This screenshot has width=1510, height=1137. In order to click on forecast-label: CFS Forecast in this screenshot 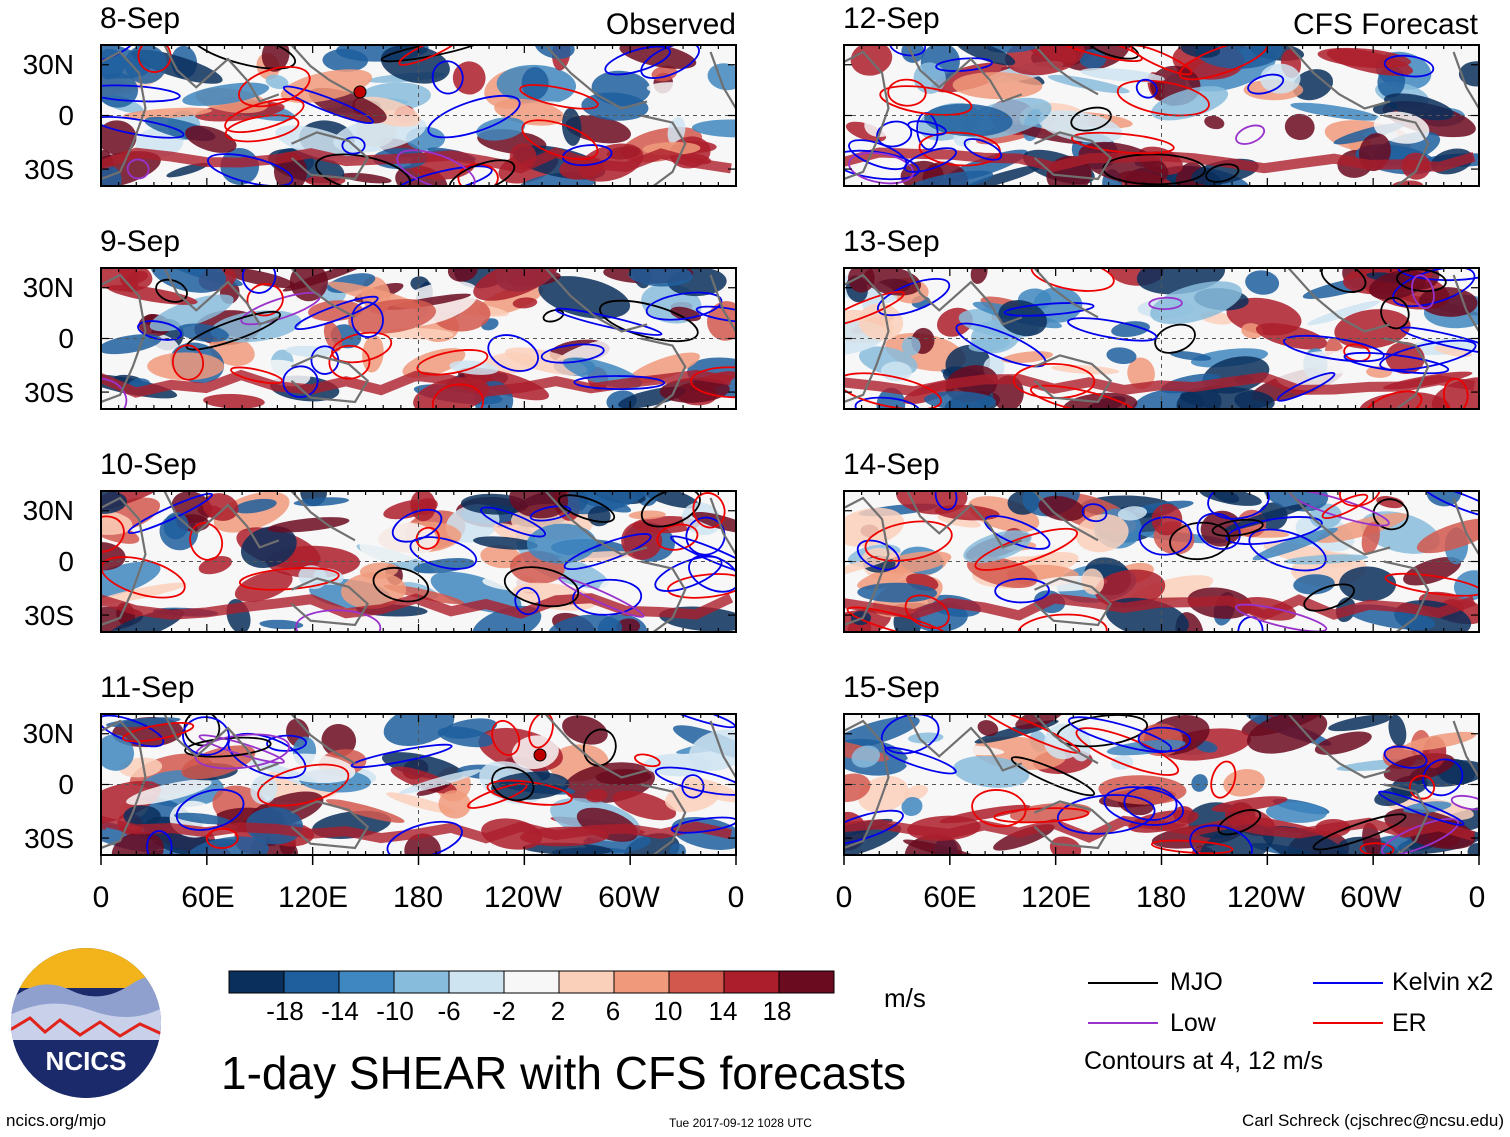, I will do `click(1385, 24)`.